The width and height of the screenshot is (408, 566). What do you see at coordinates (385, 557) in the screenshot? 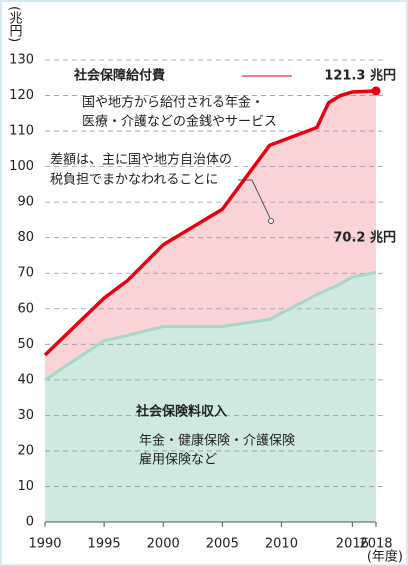
I see `x-unit: (年度)` at bounding box center [385, 557].